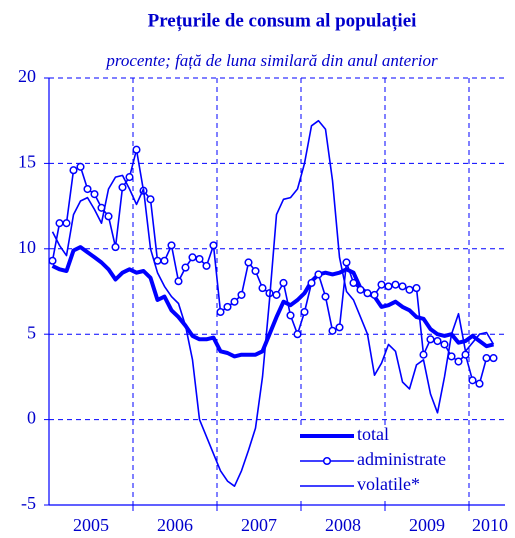 The width and height of the screenshot is (515, 538). Describe the element at coordinates (27, 162) in the screenshot. I see `y-tick-label: 15` at that location.